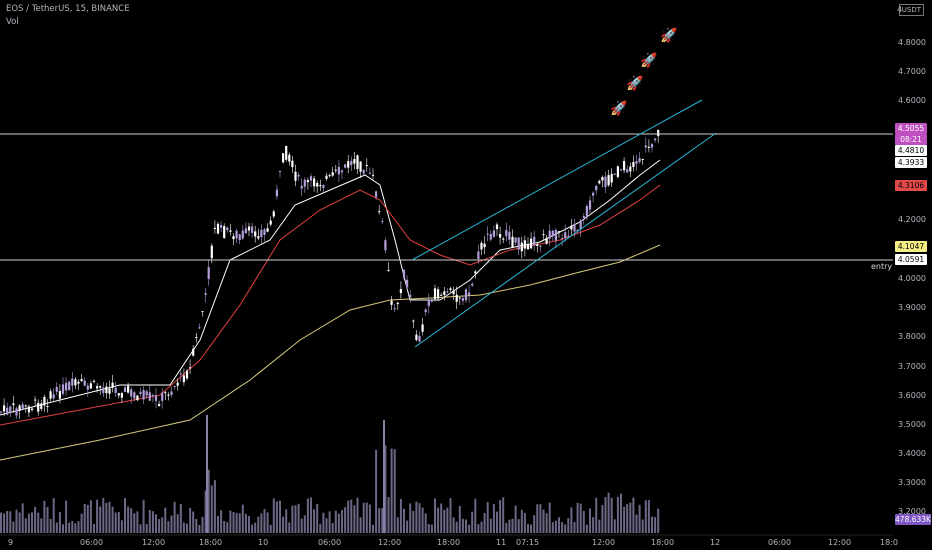  I want to click on price-tick-label: 3.5000, so click(912, 424).